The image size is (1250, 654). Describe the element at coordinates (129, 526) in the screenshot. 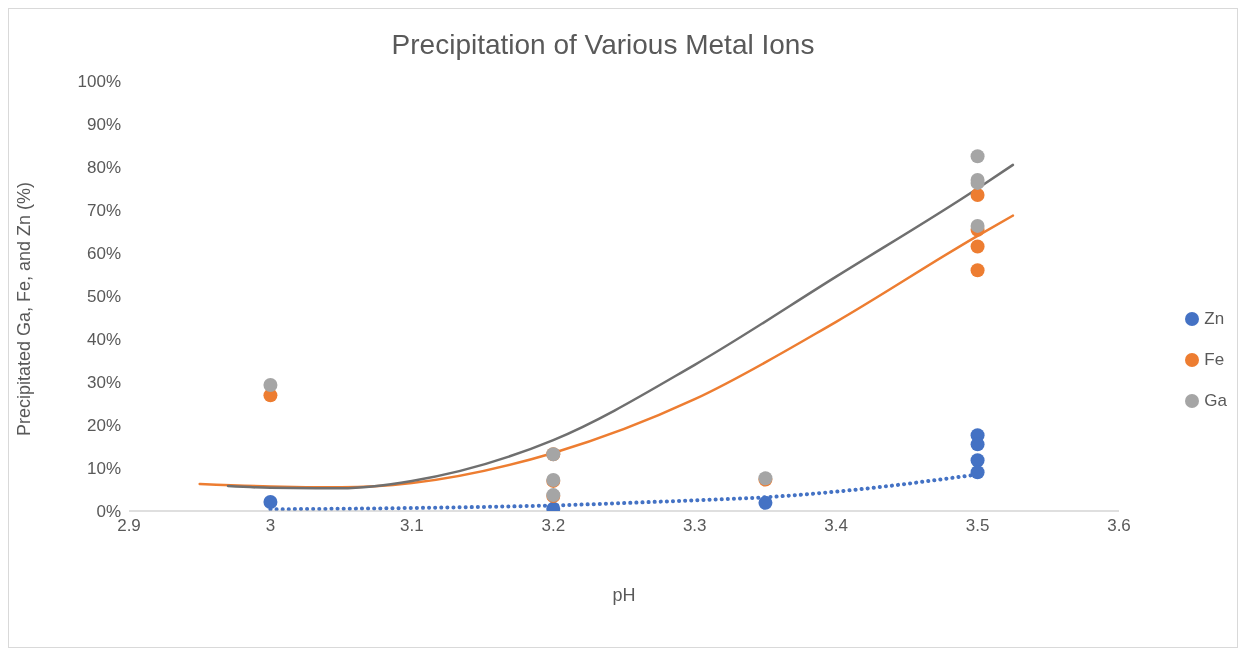

I see `x-tick-label: 2.9` at that location.